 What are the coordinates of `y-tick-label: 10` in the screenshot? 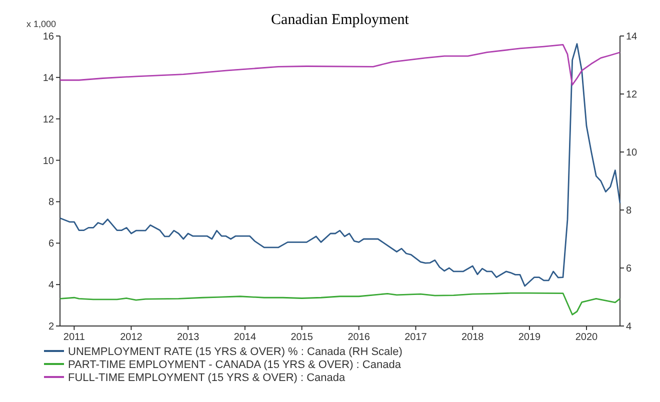 It's located at (48, 161).